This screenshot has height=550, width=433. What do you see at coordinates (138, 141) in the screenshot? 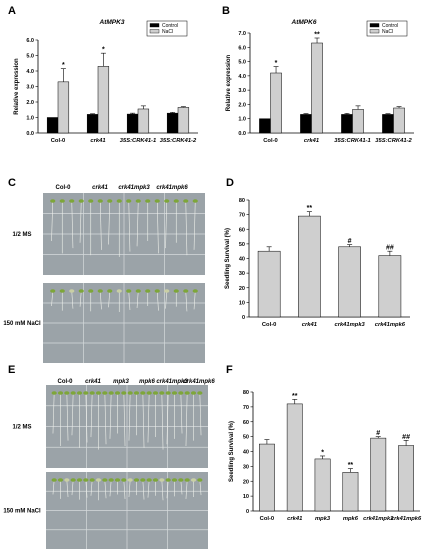
I see `x-category-label: 35S:CRK41-1` at bounding box center [138, 141].